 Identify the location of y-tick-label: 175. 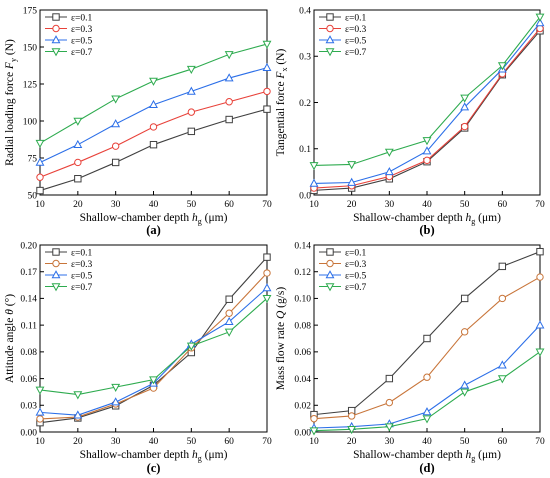
(30, 11).